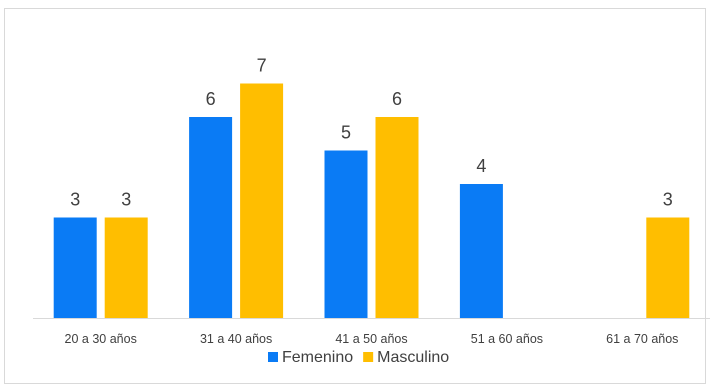 This screenshot has height=392, width=714. What do you see at coordinates (75, 200) in the screenshot?
I see `data-label-femenino-1: 3` at bounding box center [75, 200].